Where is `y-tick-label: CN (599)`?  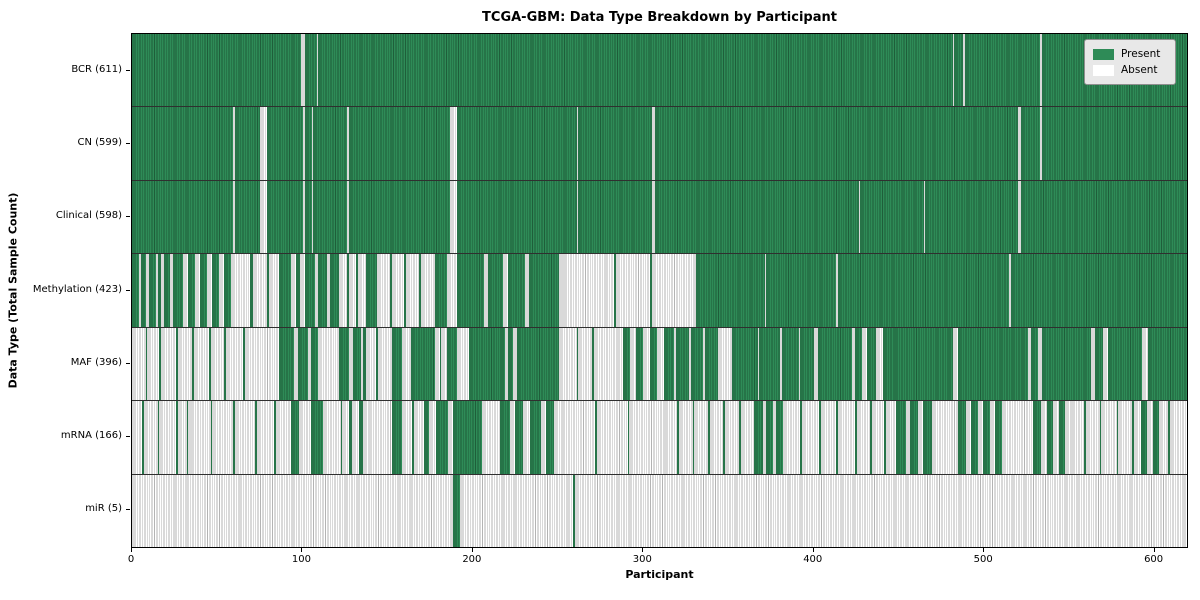
y-tick-label: CN (599) is located at coordinates (99, 142).